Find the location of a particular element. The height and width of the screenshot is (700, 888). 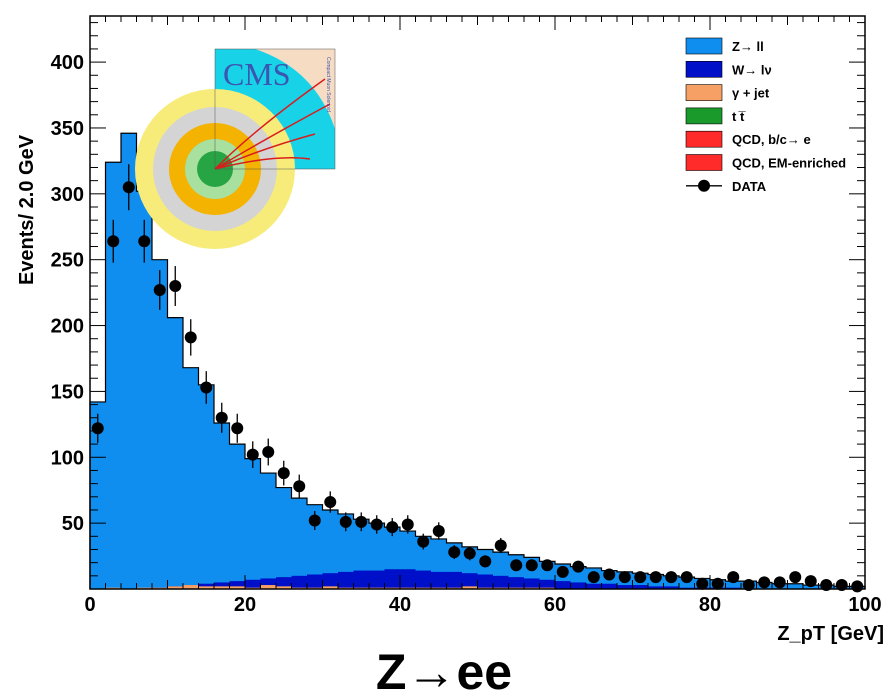

logo-subtext: Compact Muon Solenoid is located at coordinates (328, 84).